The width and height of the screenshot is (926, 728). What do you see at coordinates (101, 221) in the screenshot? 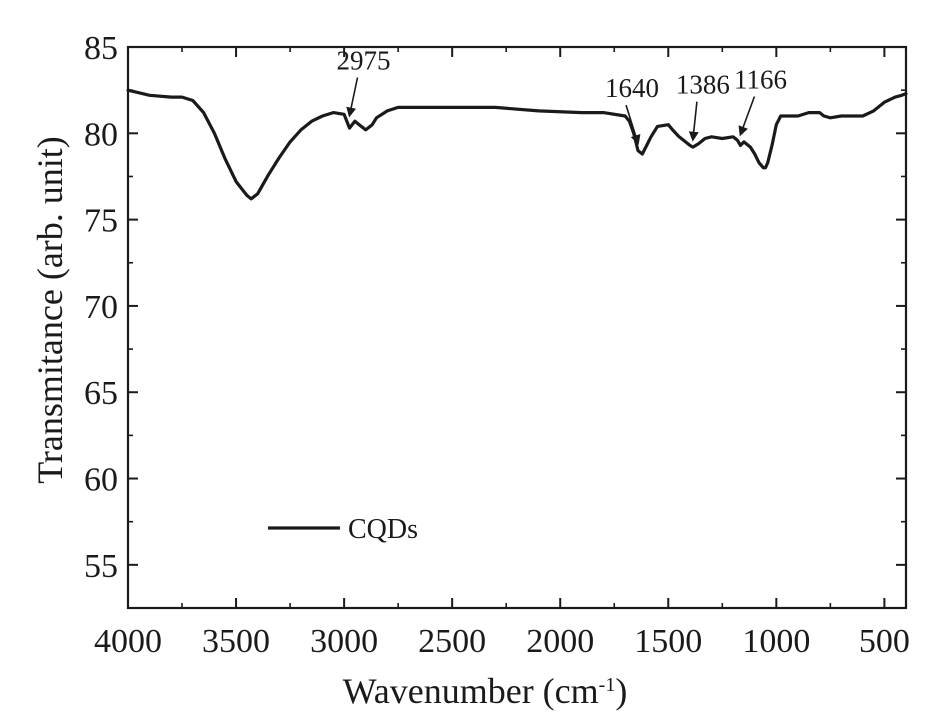
I see `y-tick-label: 75` at bounding box center [101, 221].